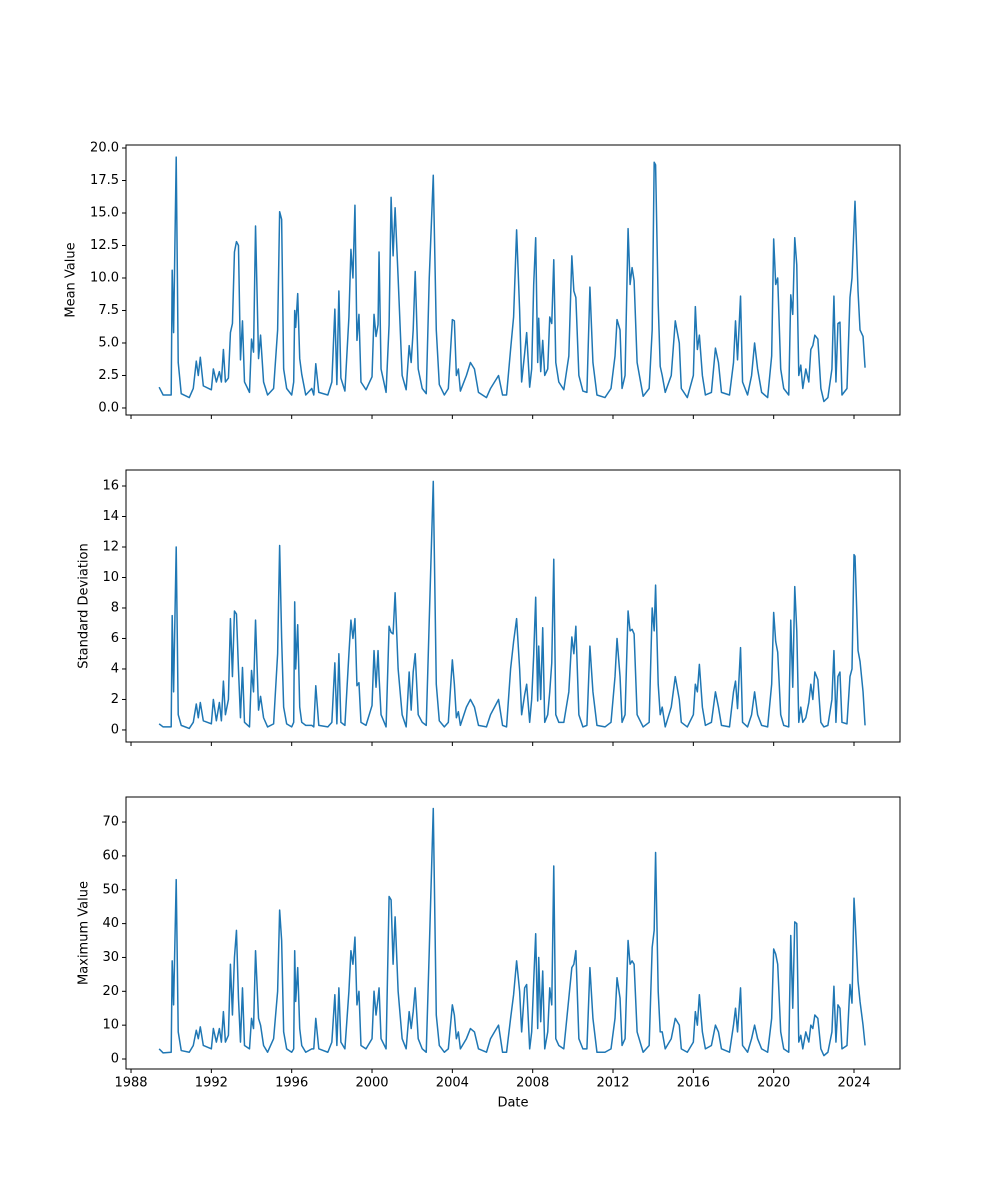  I want to click on x-axis-label: Date, so click(512, 1103).